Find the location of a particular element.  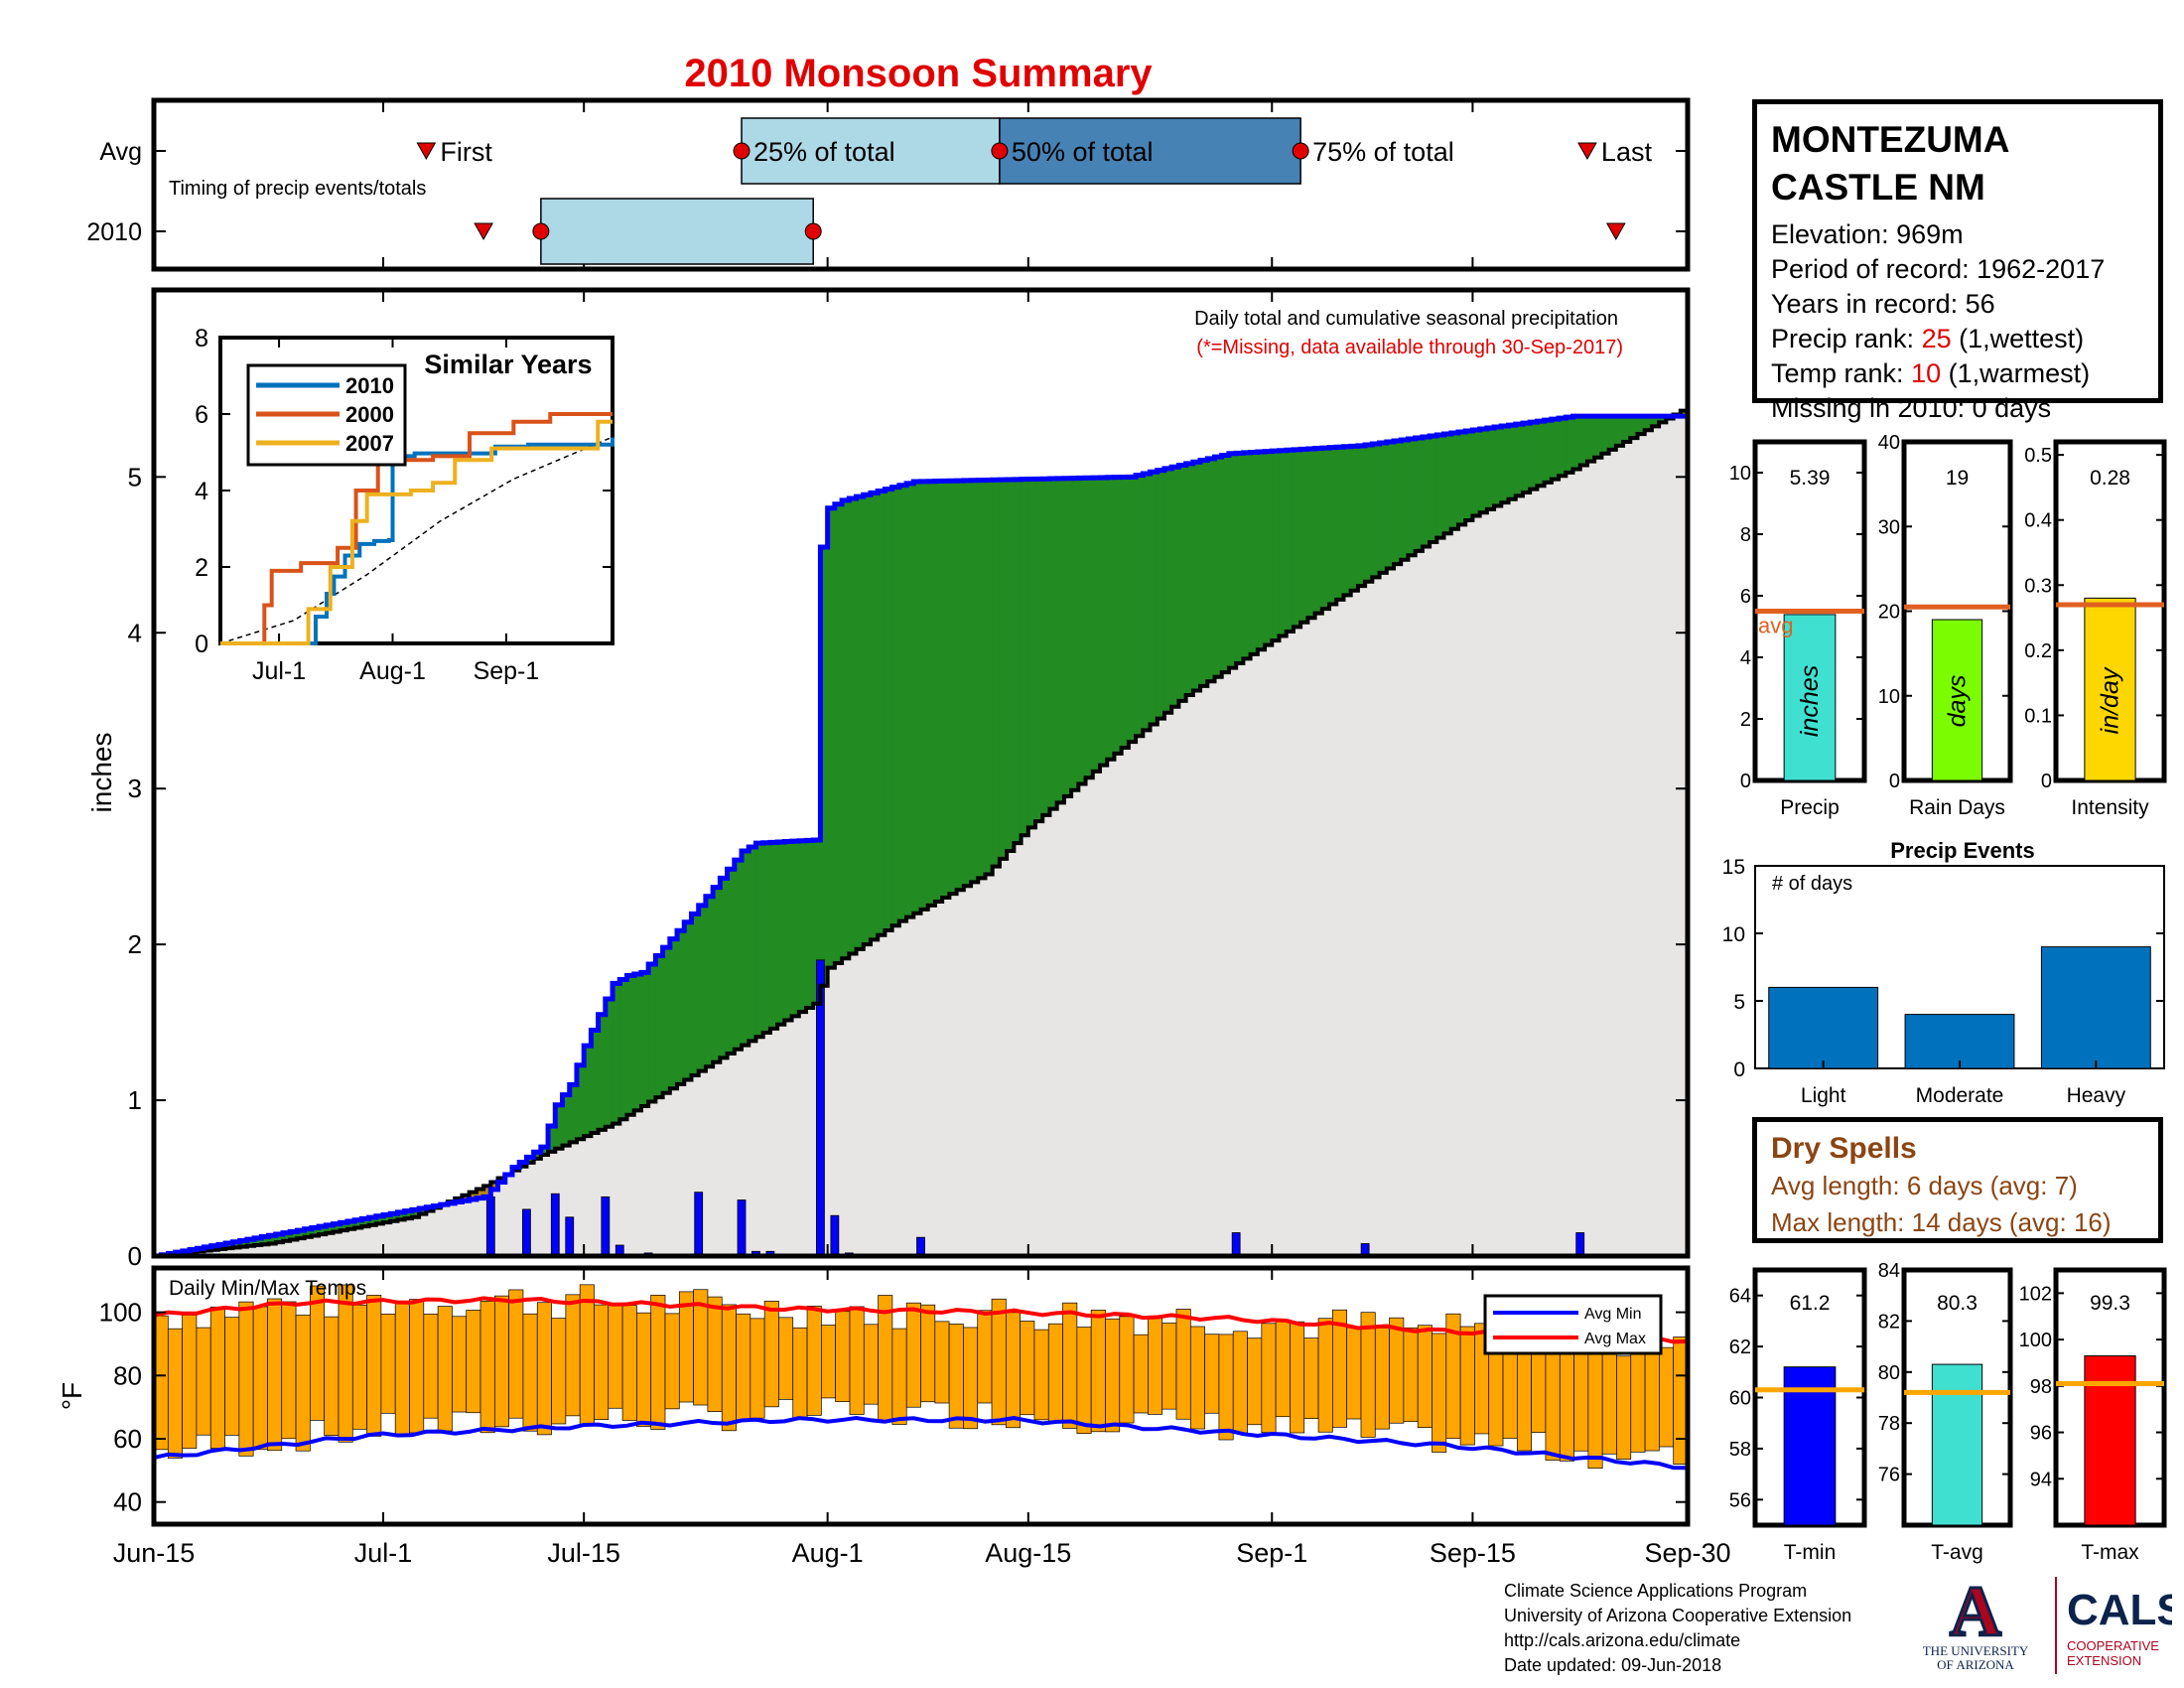

stat-ytick-label: 0.3 is located at coordinates (2038, 586).